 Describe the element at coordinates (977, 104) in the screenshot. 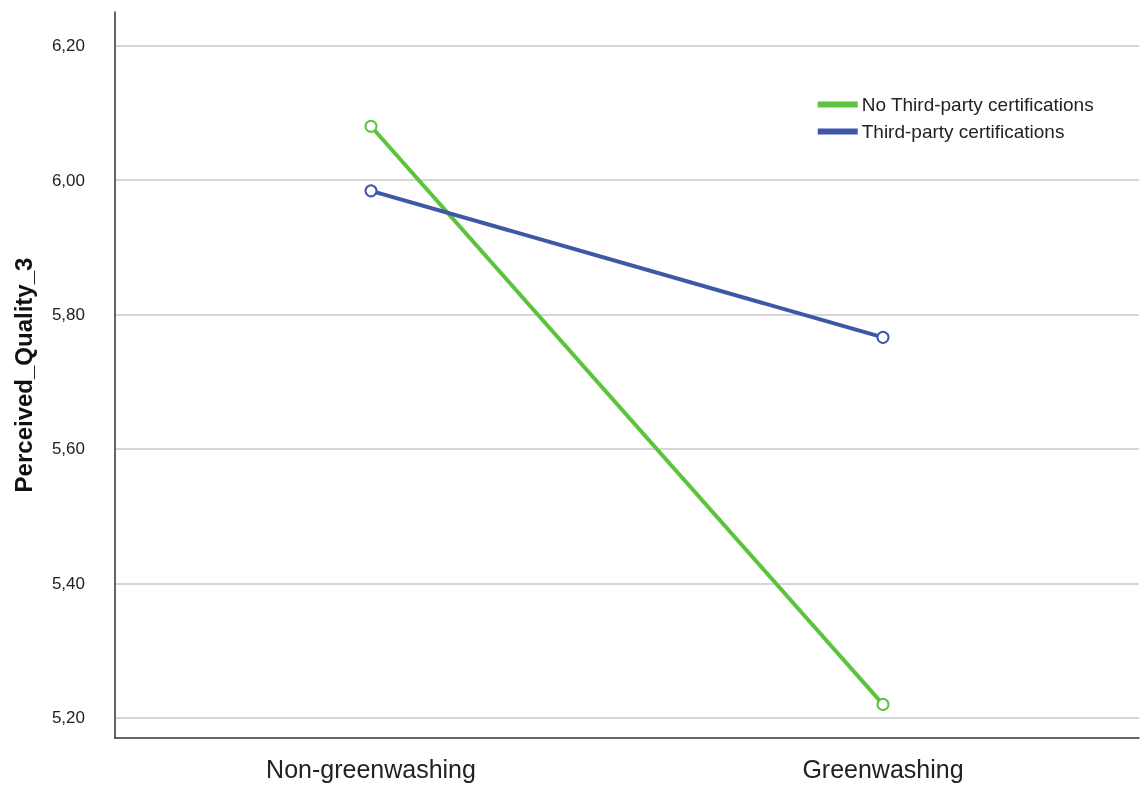

I see `legend-label: No Third-party certifications` at that location.